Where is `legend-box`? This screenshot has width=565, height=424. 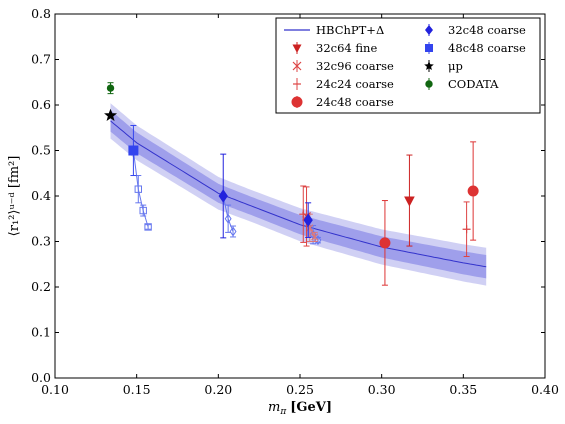 legend-box is located at coordinates (408, 65).